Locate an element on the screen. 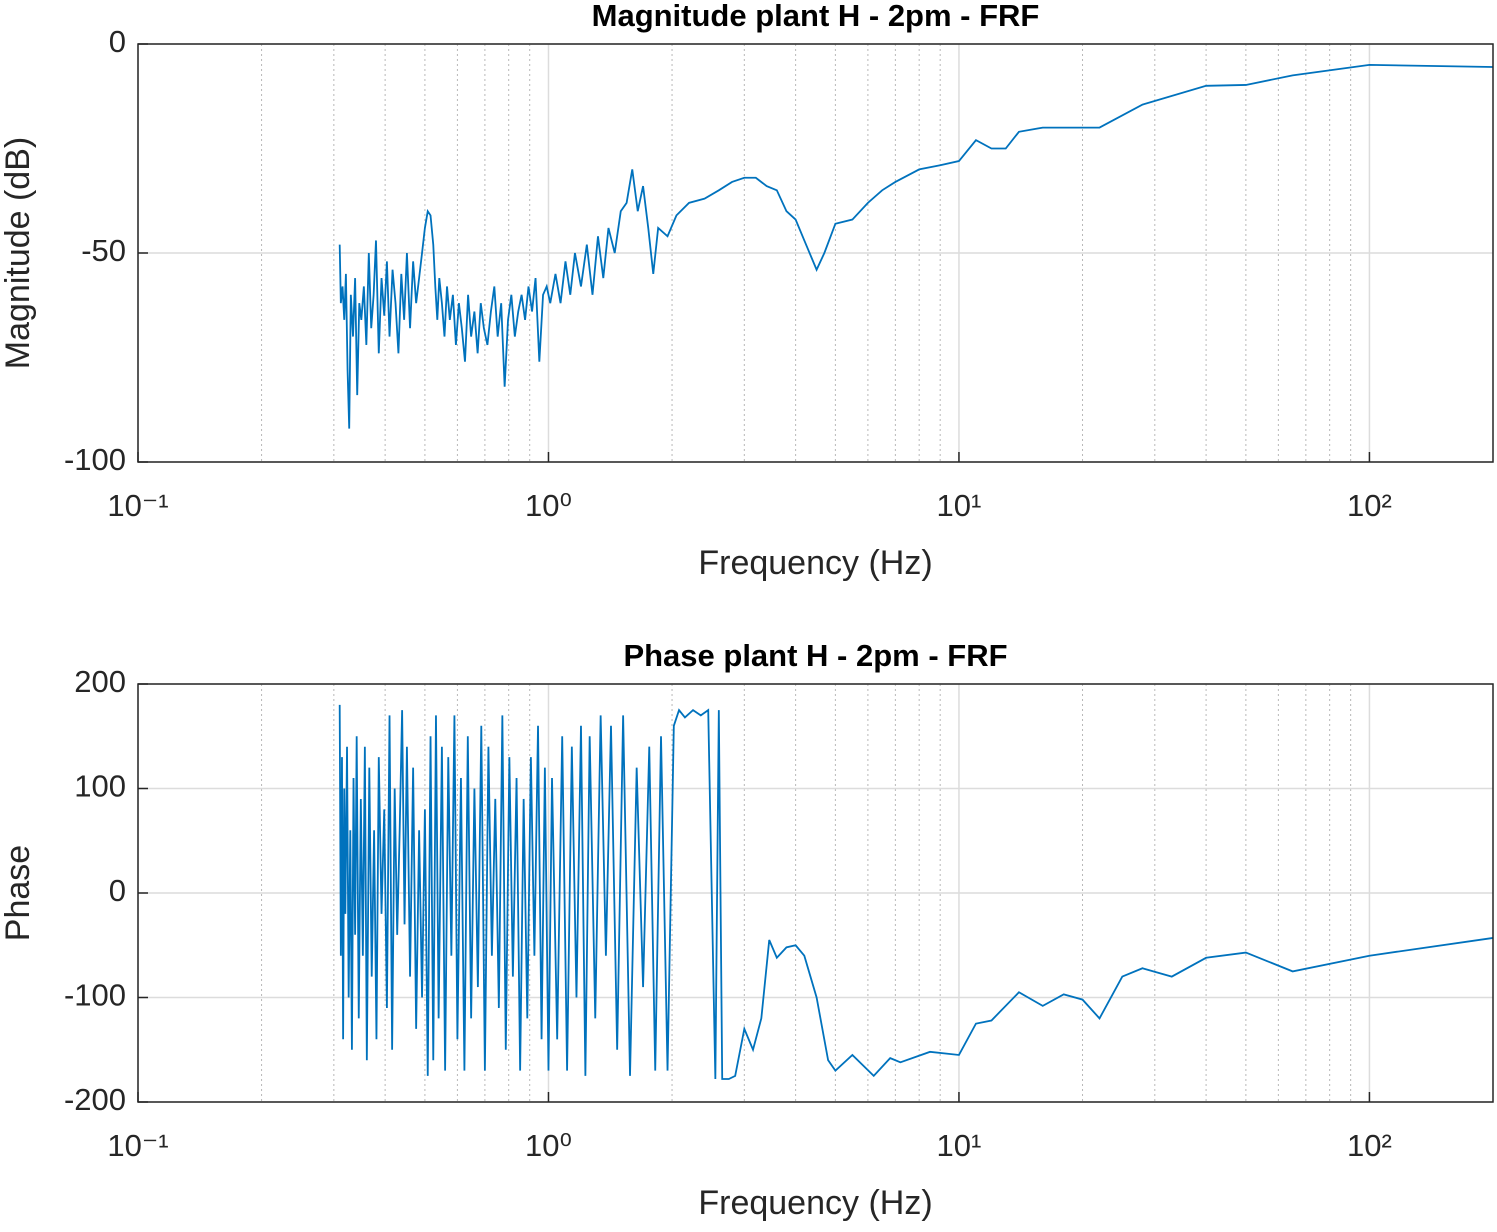 This screenshot has width=1497, height=1232. y-tick-label: -200 is located at coordinates (95, 1099).